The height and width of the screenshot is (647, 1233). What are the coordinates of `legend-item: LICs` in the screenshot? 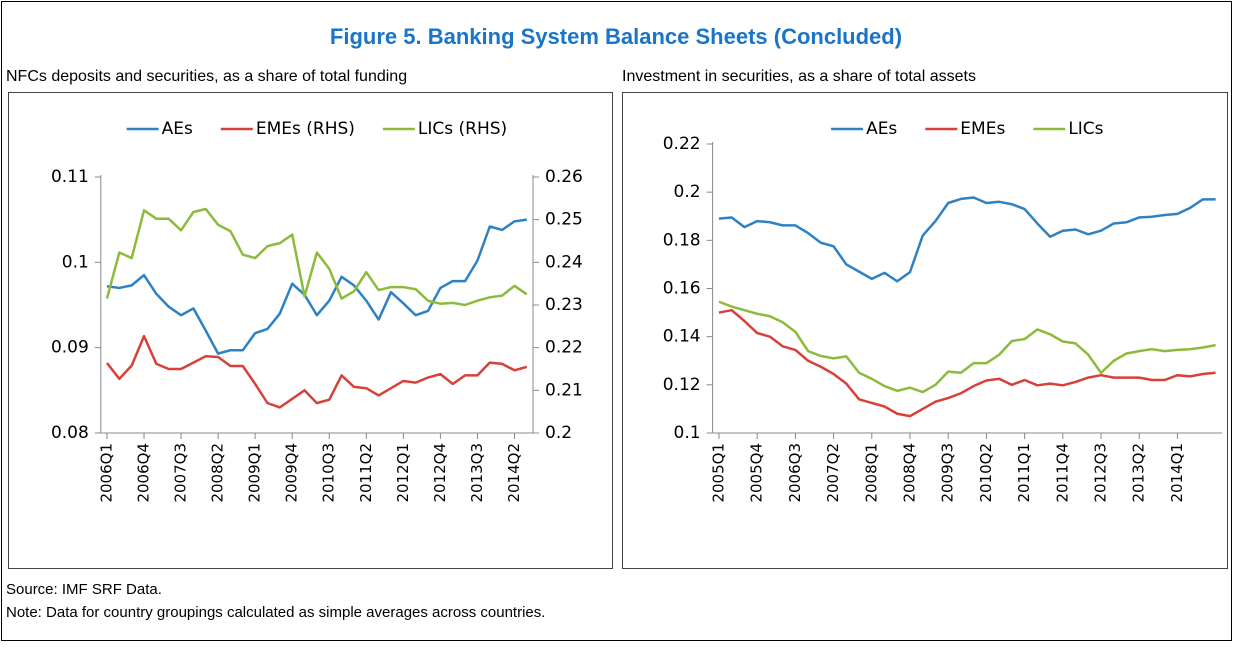 It's located at (1068, 129).